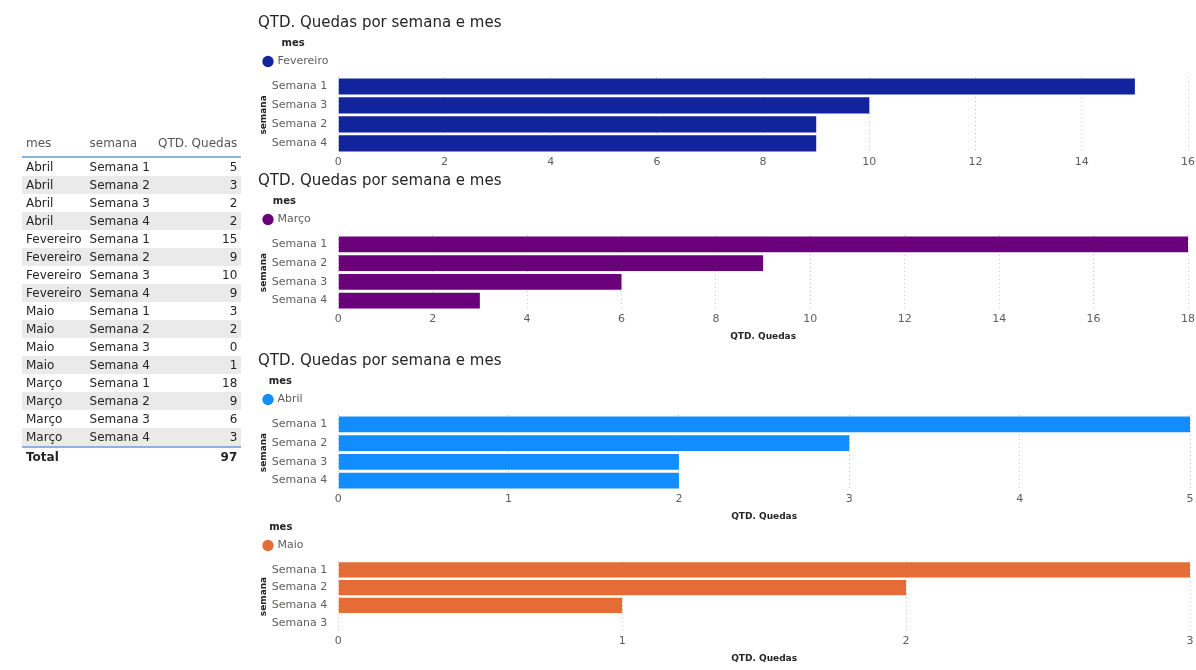 The height and width of the screenshot is (670, 1196). I want to click on x-tick-label: 5, so click(1190, 499).